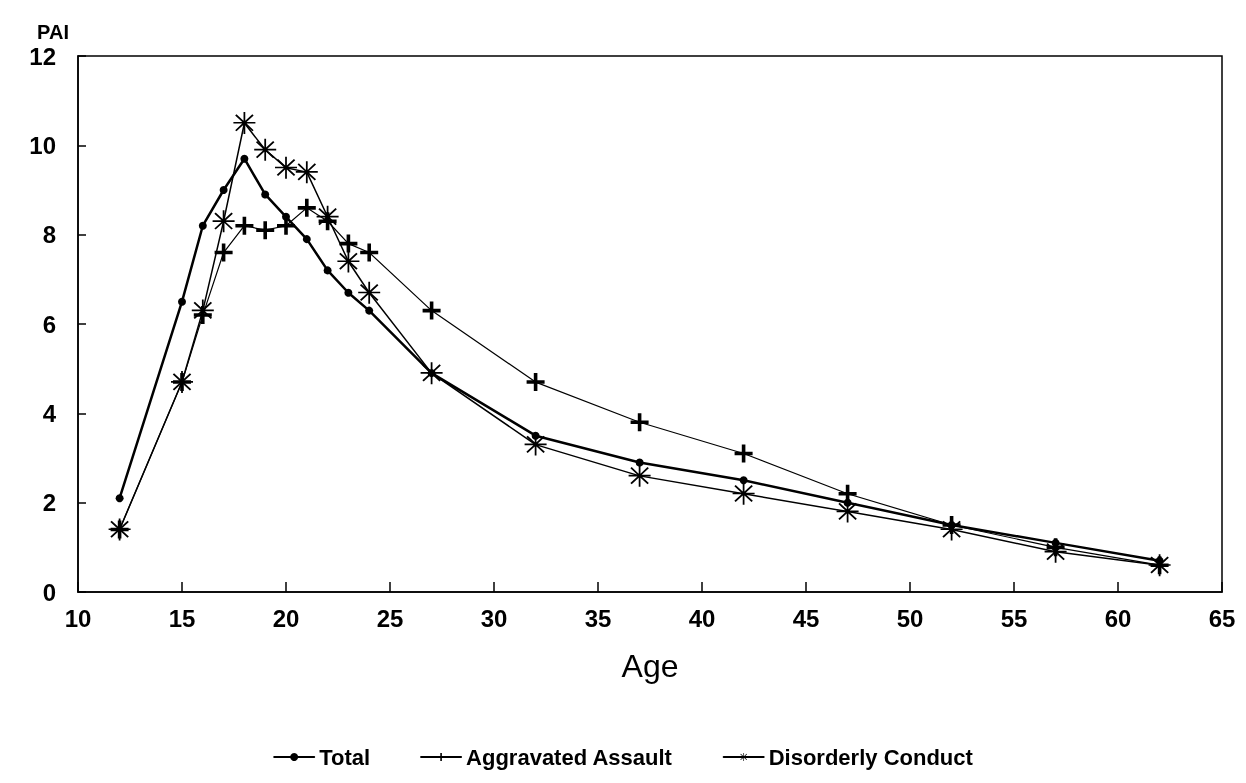  What do you see at coordinates (650, 666) in the screenshot?
I see `x-axis-title: Age` at bounding box center [650, 666].